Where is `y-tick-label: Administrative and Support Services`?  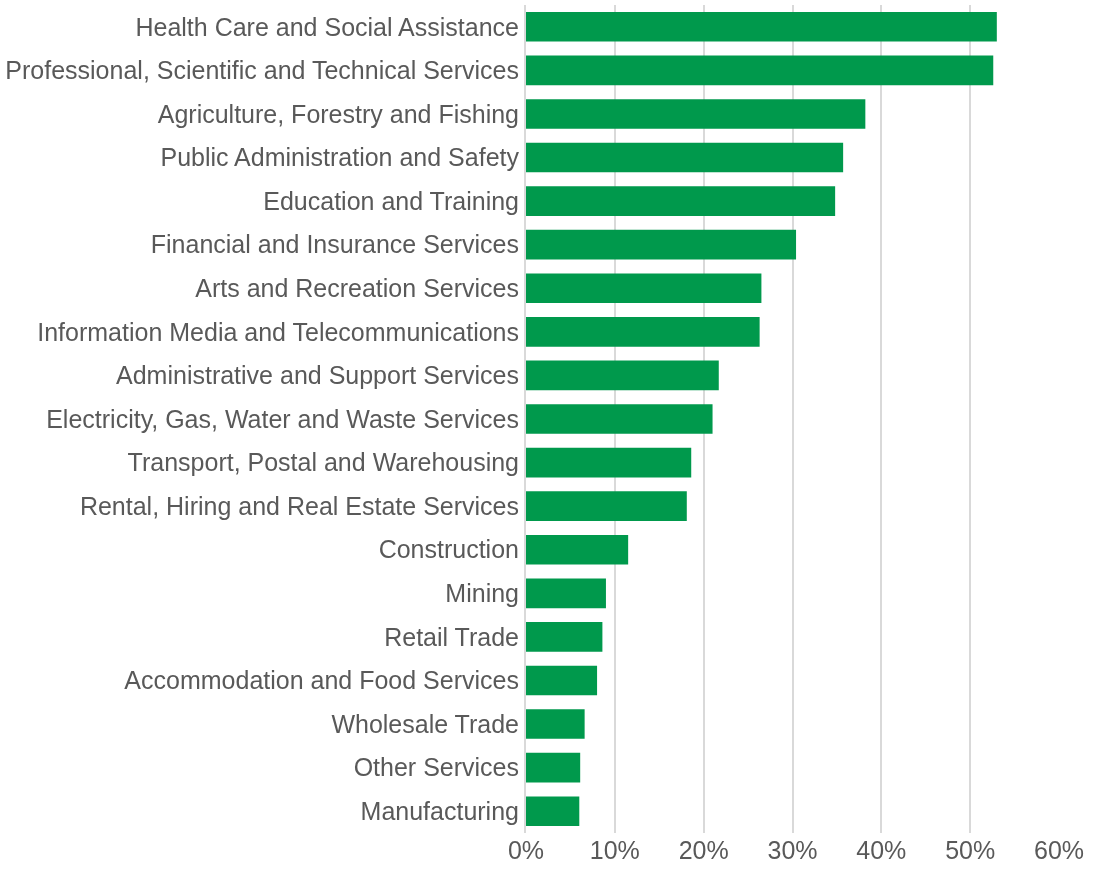 y-tick-label: Administrative and Support Services is located at coordinates (317, 375).